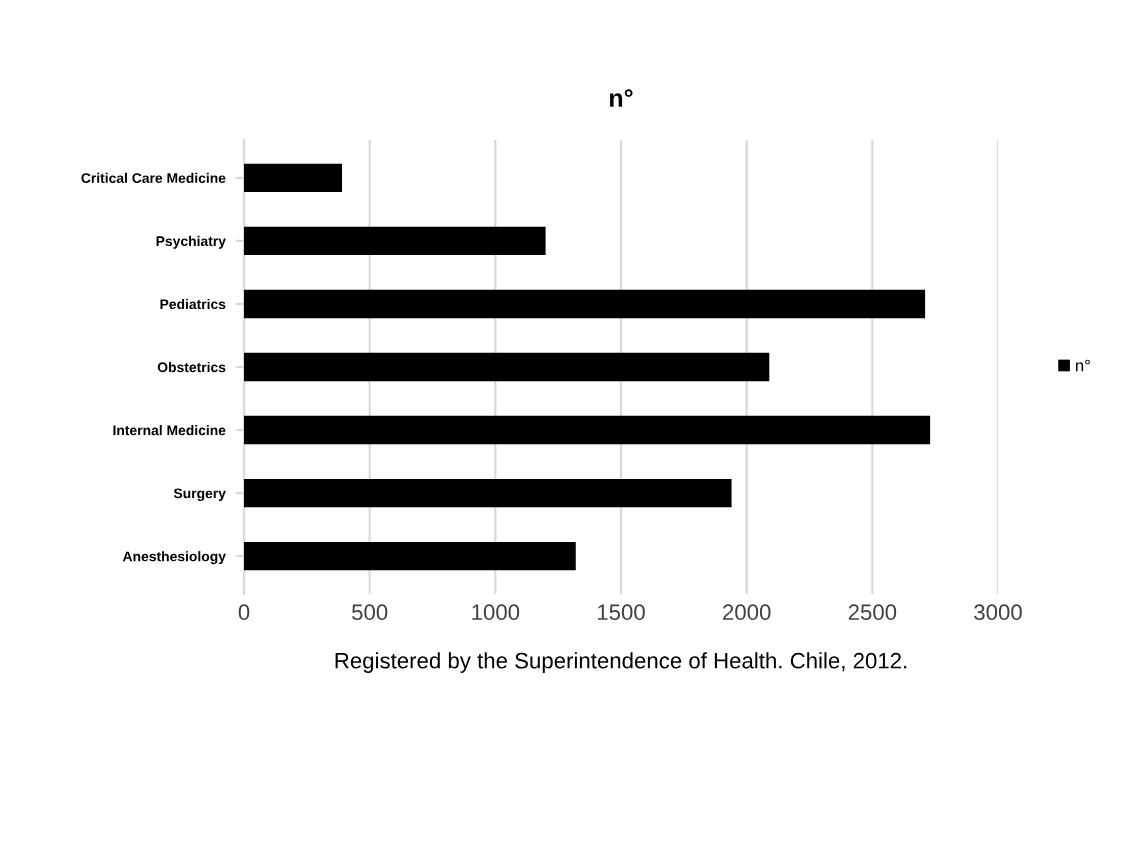  What do you see at coordinates (621, 662) in the screenshot?
I see `x-axis-title: Registered by the Superintendence of Health. Chile, 2012.` at bounding box center [621, 662].